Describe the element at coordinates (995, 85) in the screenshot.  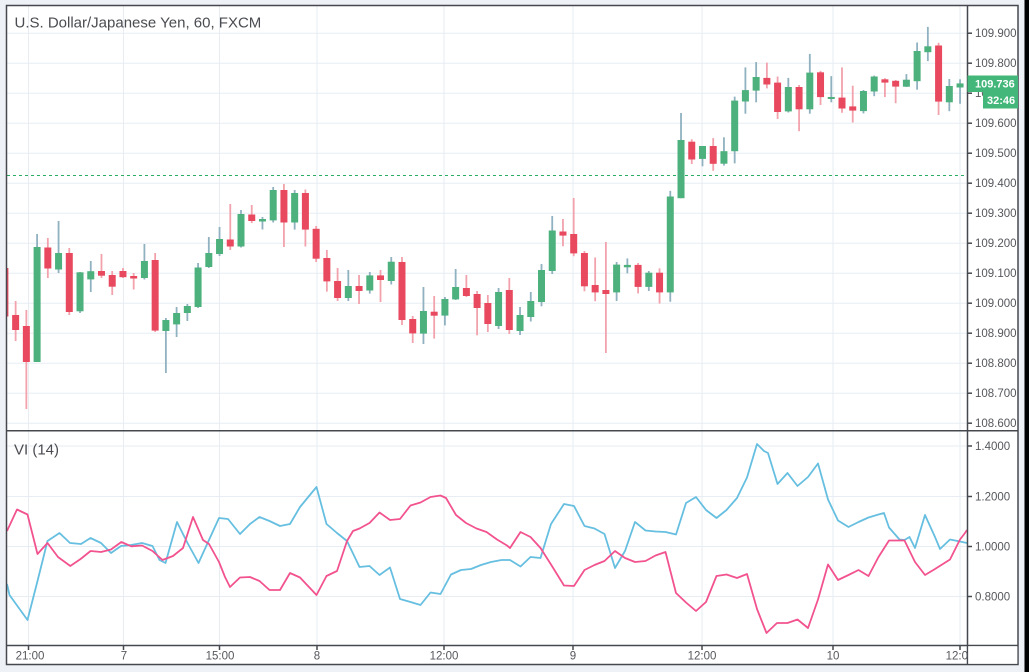
I see `svg-text: 109.736` at that location.